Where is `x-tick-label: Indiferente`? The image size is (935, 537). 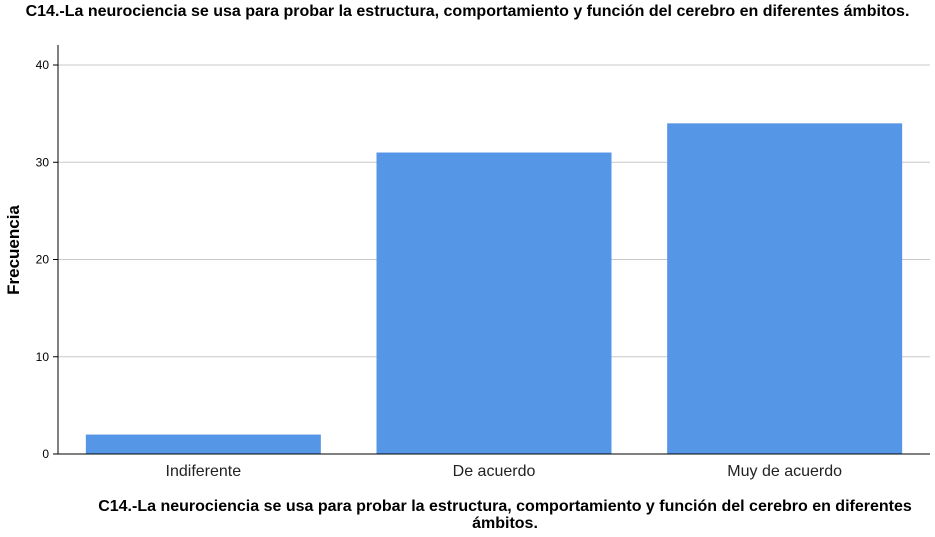 x-tick-label: Indiferente is located at coordinates (204, 471).